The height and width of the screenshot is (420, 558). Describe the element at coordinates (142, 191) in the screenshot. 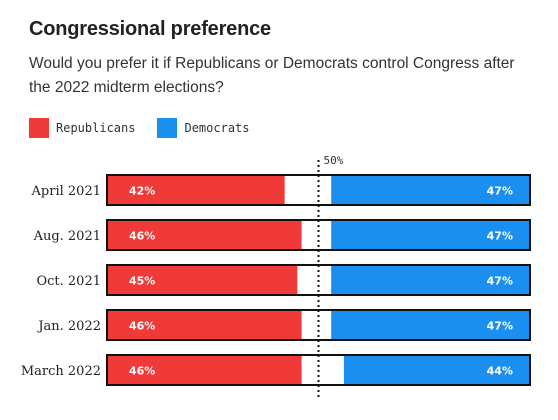

I see `data-label-republicans: 42%` at that location.